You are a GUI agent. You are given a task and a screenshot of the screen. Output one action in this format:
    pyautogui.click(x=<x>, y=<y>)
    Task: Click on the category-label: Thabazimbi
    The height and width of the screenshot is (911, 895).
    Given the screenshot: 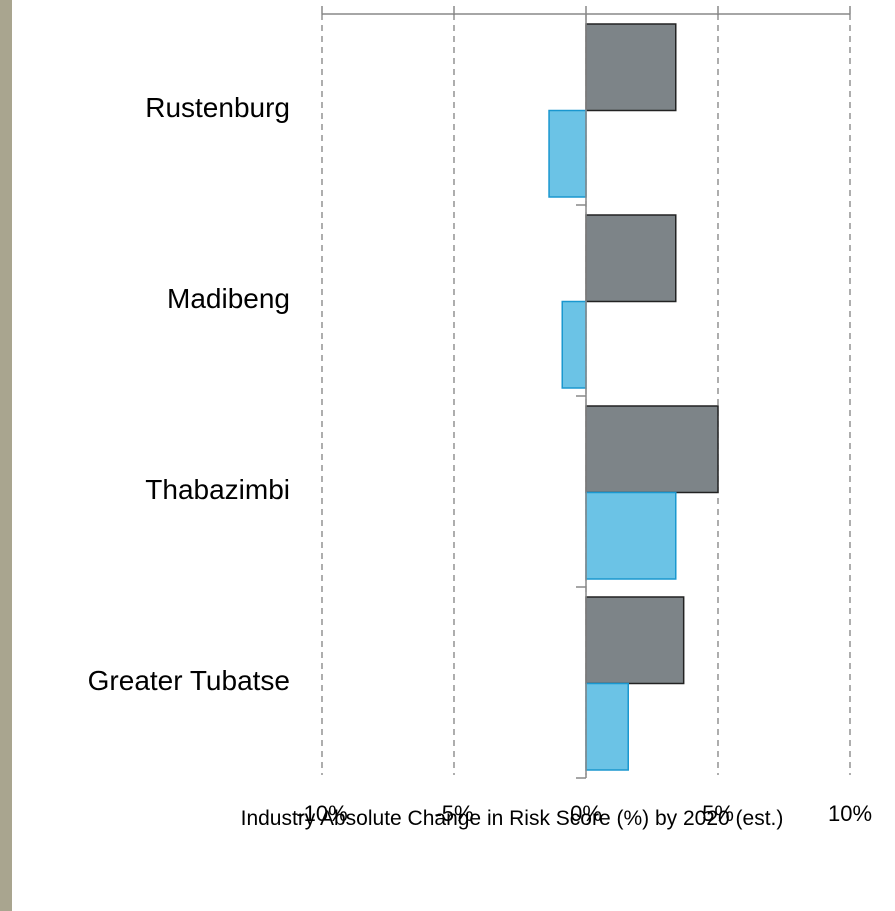 What is the action you would take?
    pyautogui.click(x=217, y=489)
    